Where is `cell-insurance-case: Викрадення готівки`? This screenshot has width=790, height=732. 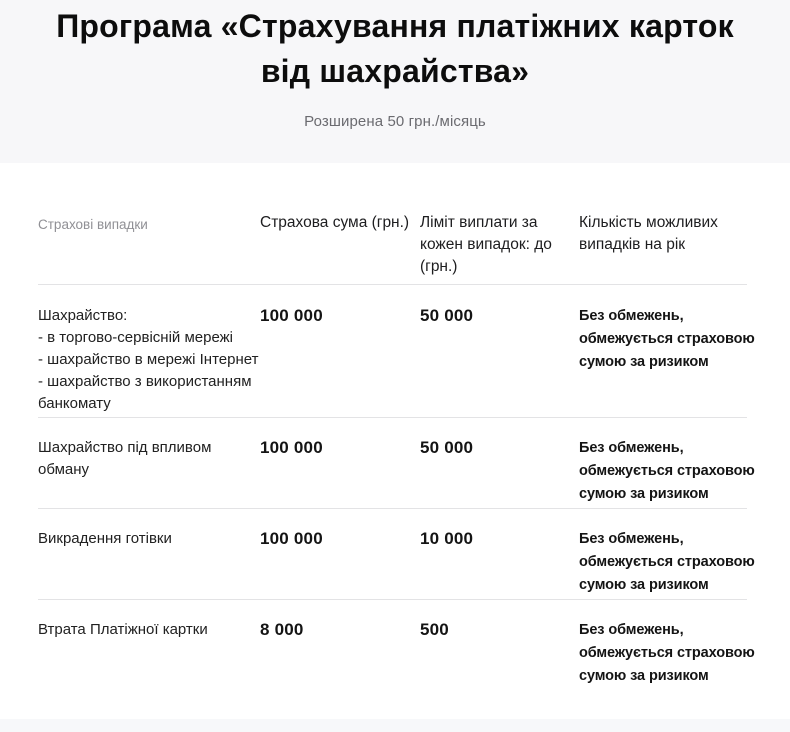
cell-insurance-case: Викрадення готівки is located at coordinates (105, 538).